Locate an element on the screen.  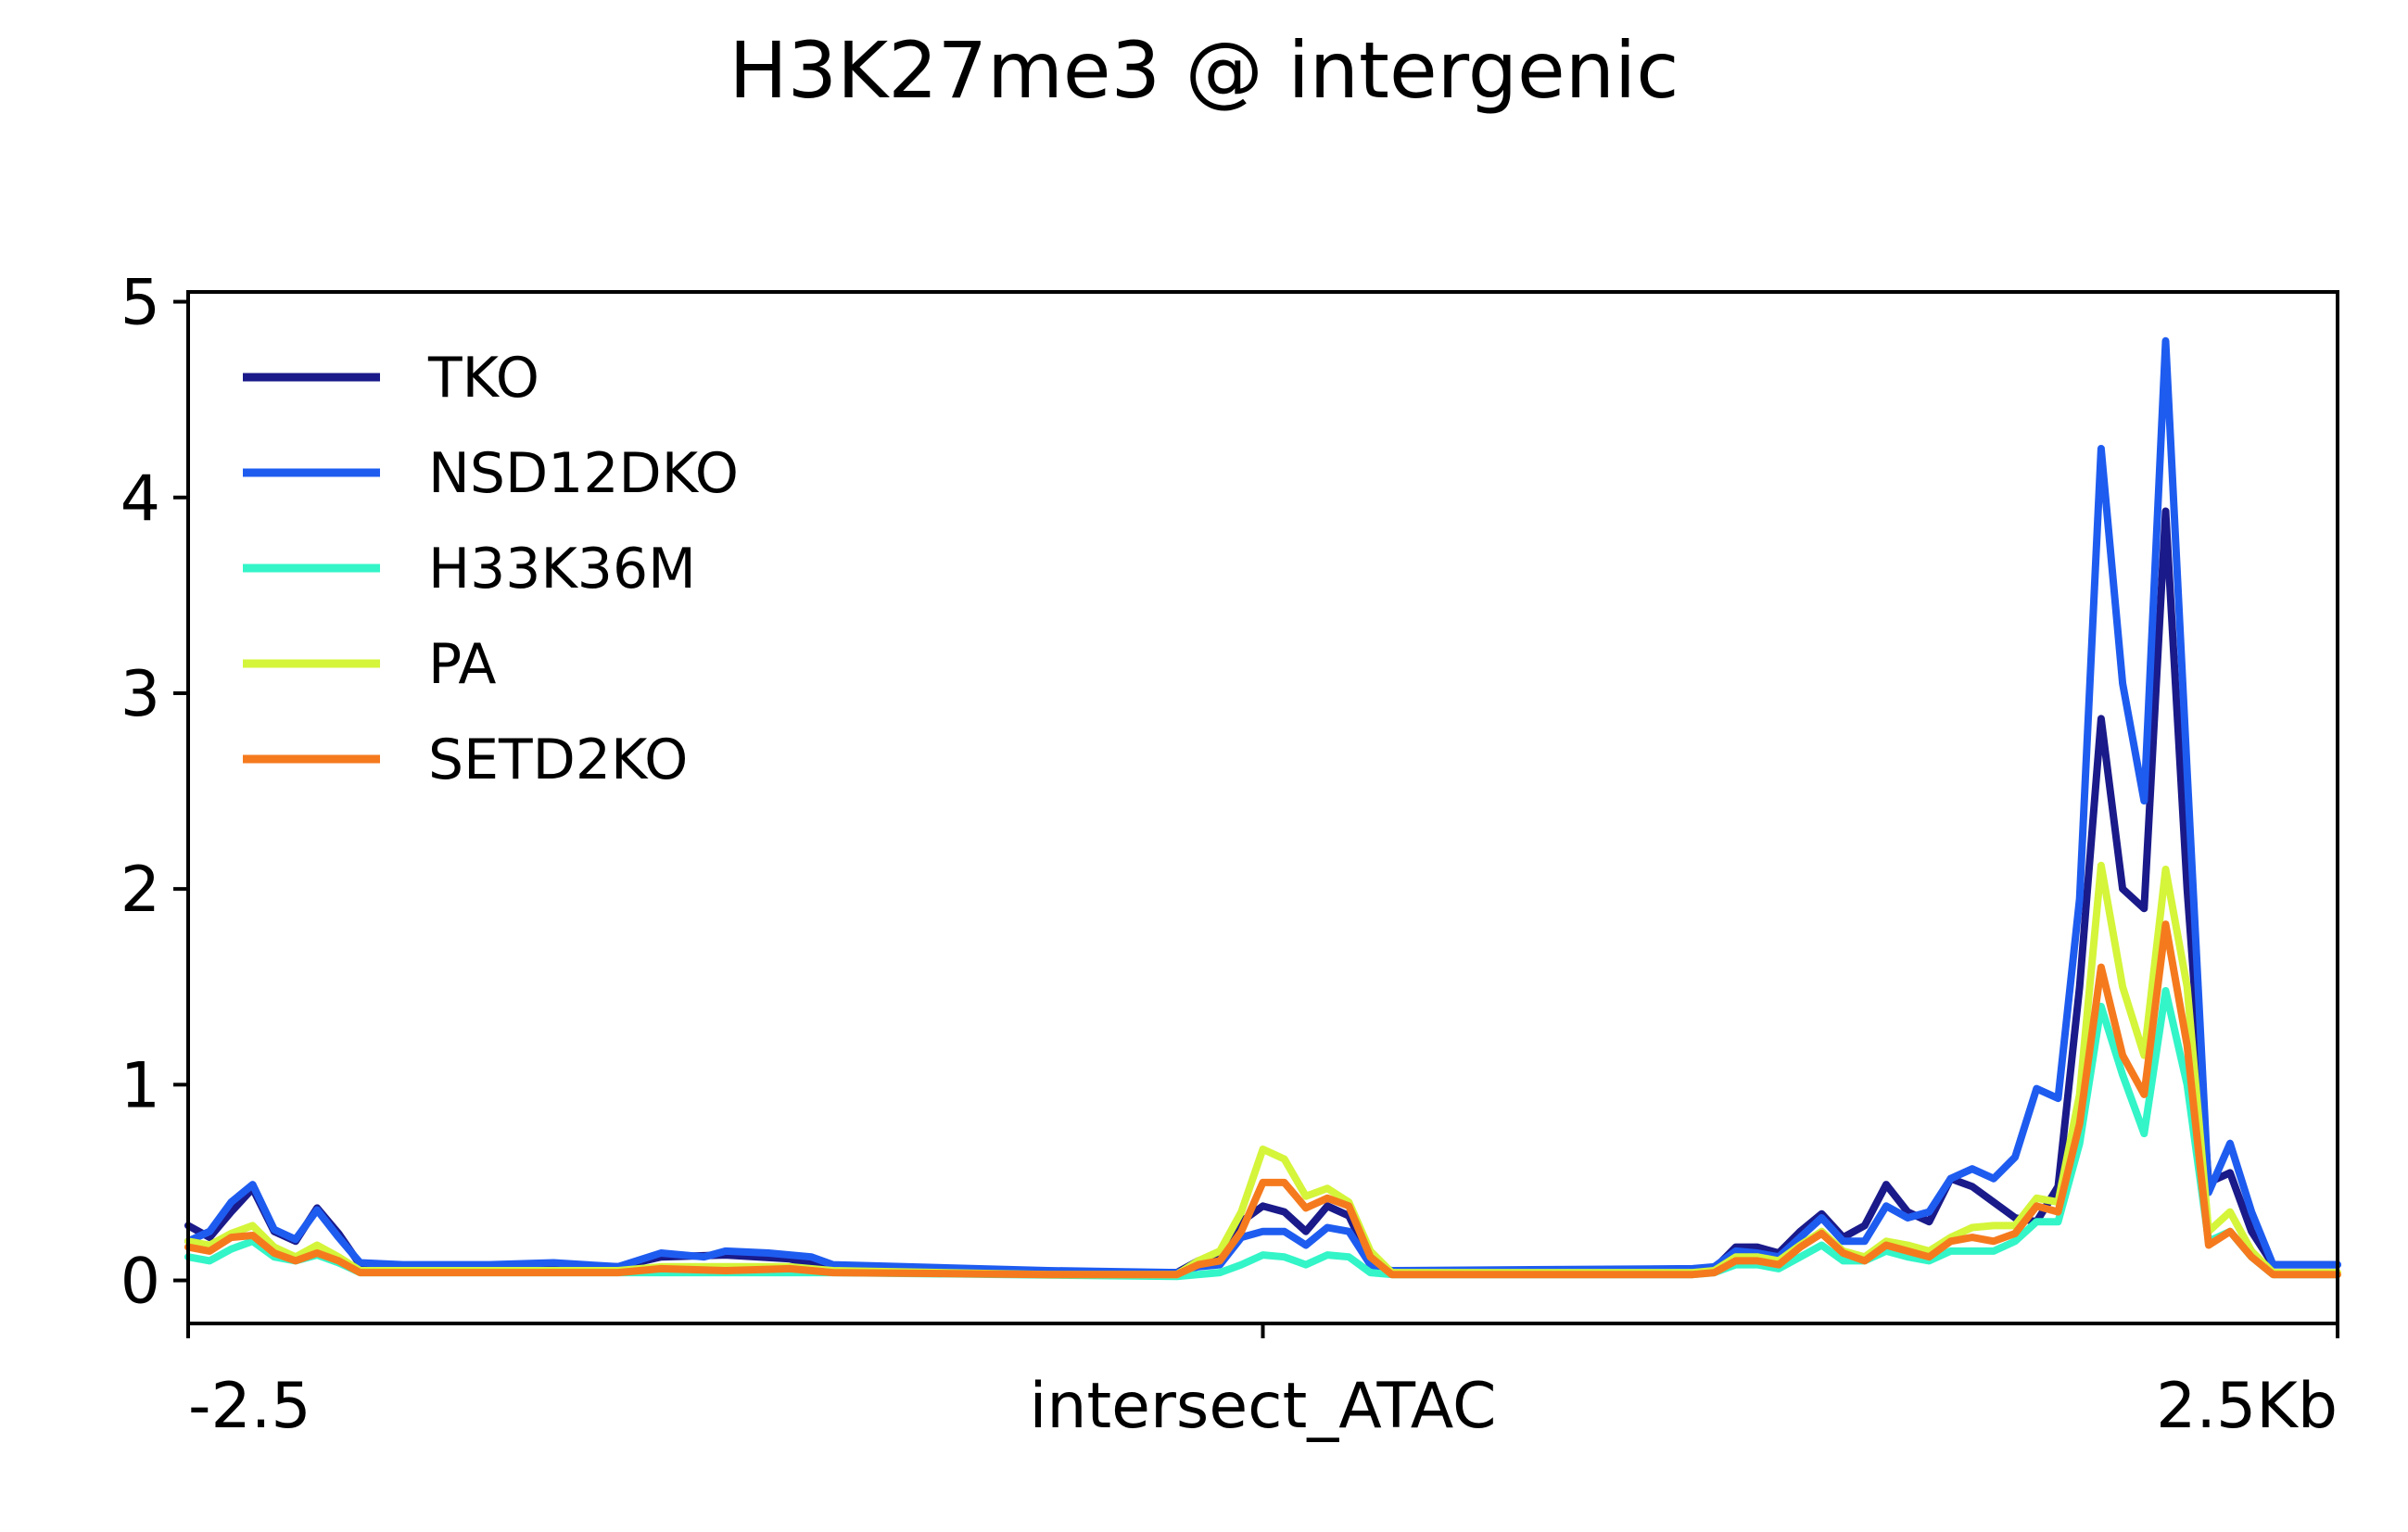
y-tick-label-3: 3 is located at coordinates (140, 694).